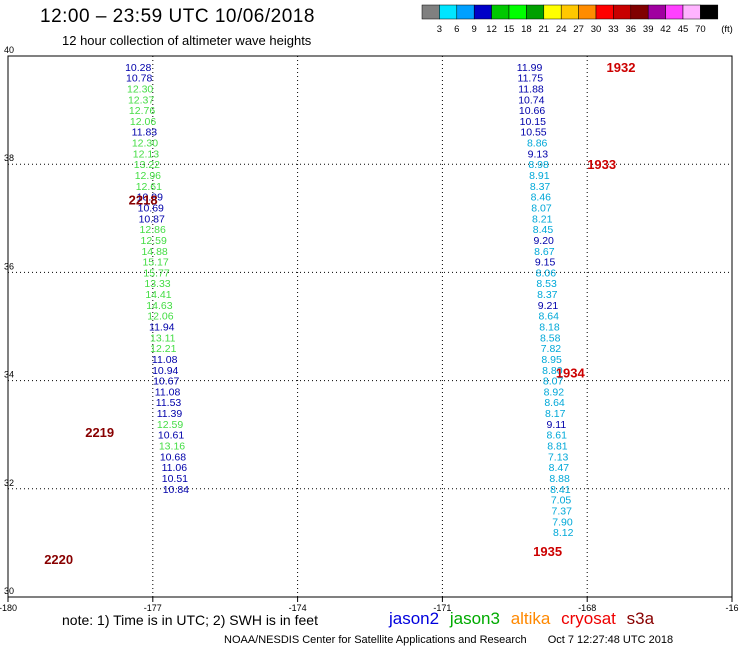 The height and width of the screenshot is (655, 740). What do you see at coordinates (474, 618) in the screenshot?
I see `legend-jason3: jason3` at bounding box center [474, 618].